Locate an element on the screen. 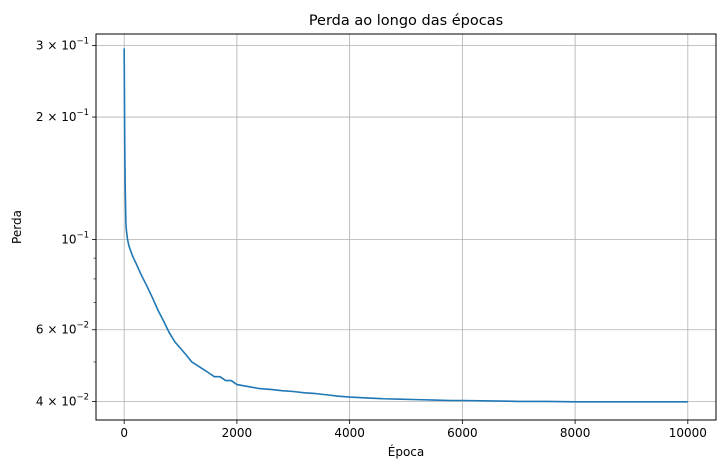 The height and width of the screenshot is (473, 726). y-tick-mantissa: 6 × 10 is located at coordinates (56, 330).